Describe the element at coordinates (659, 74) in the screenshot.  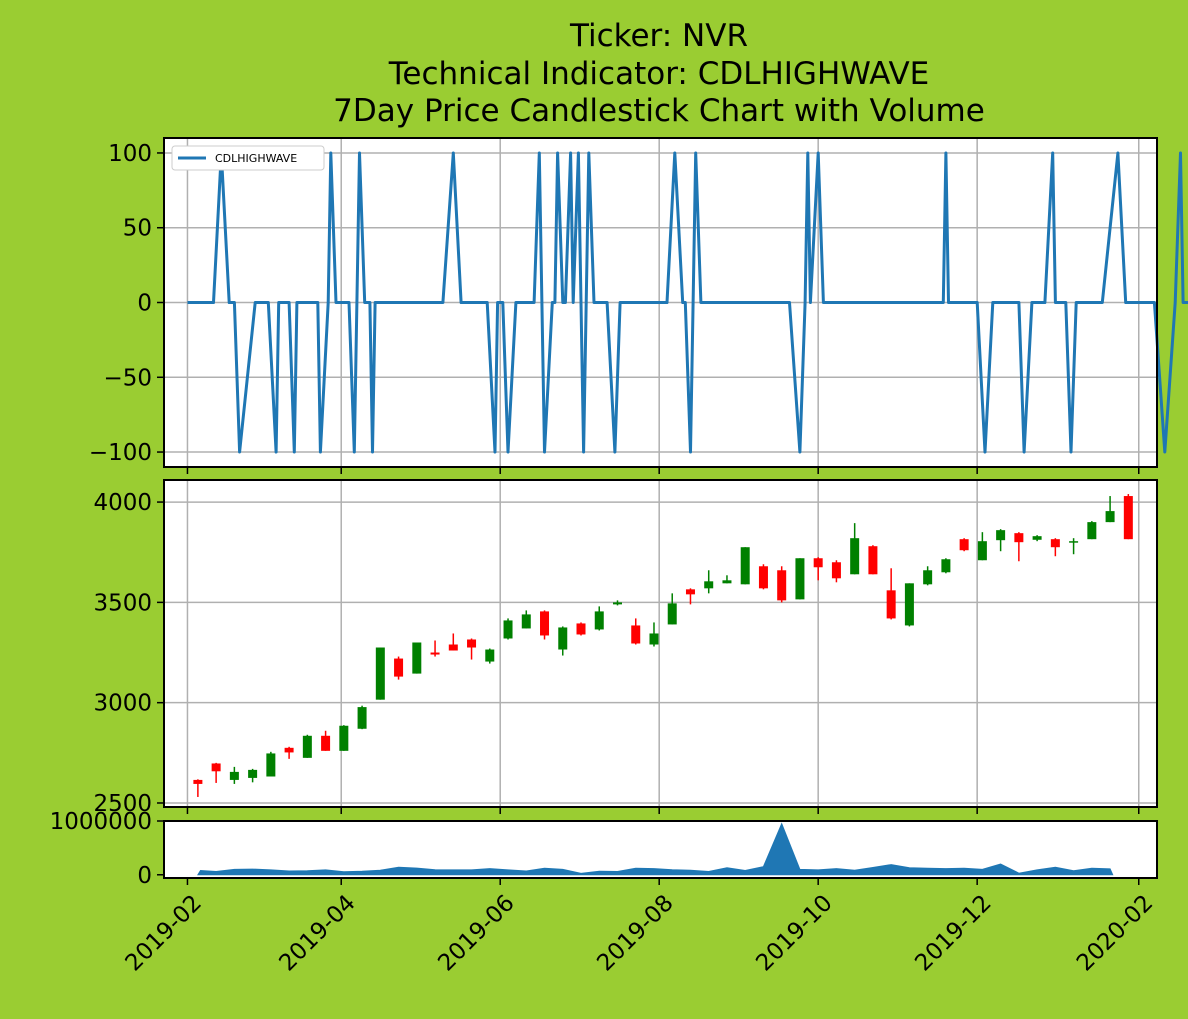
I see `chart-subtitle: Technical Indicator: CDLHIGHWAVE` at that location.